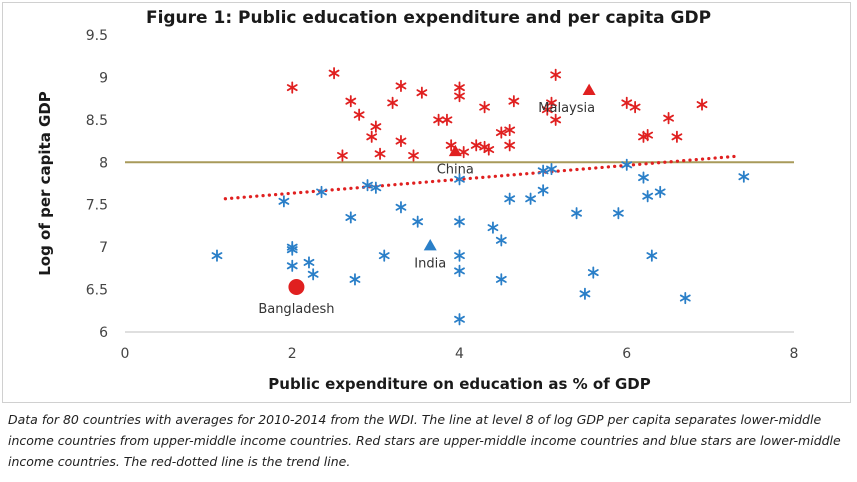 This screenshot has width=857, height=482. Describe the element at coordinates (292, 354) in the screenshot. I see `x-tick-label: 2` at that location.